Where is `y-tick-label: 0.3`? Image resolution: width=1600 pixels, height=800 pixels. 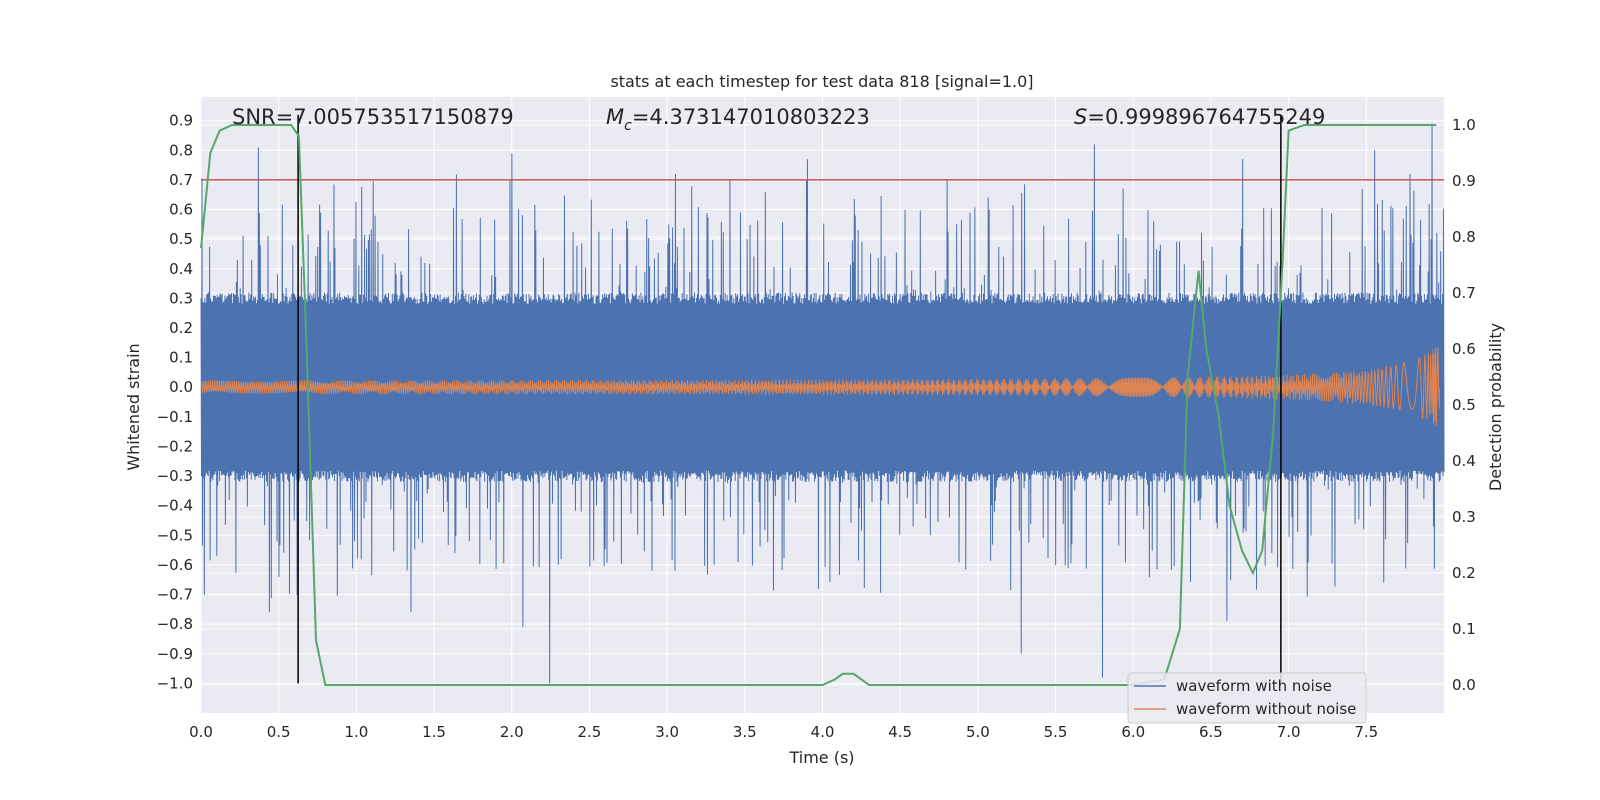
y-tick-label: 0.3 is located at coordinates (181, 298).